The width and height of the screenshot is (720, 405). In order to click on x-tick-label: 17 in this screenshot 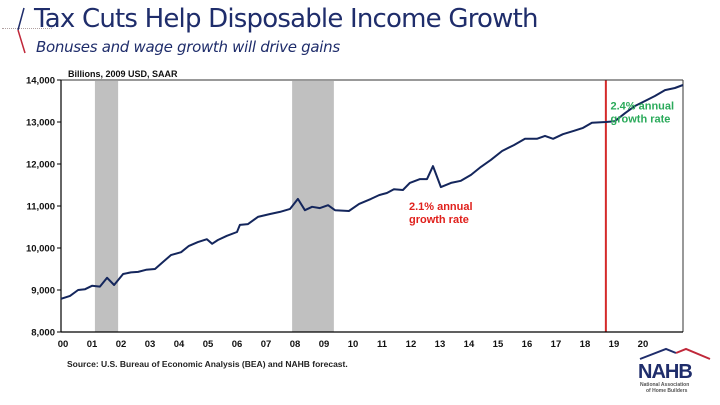, I will do `click(556, 344)`.